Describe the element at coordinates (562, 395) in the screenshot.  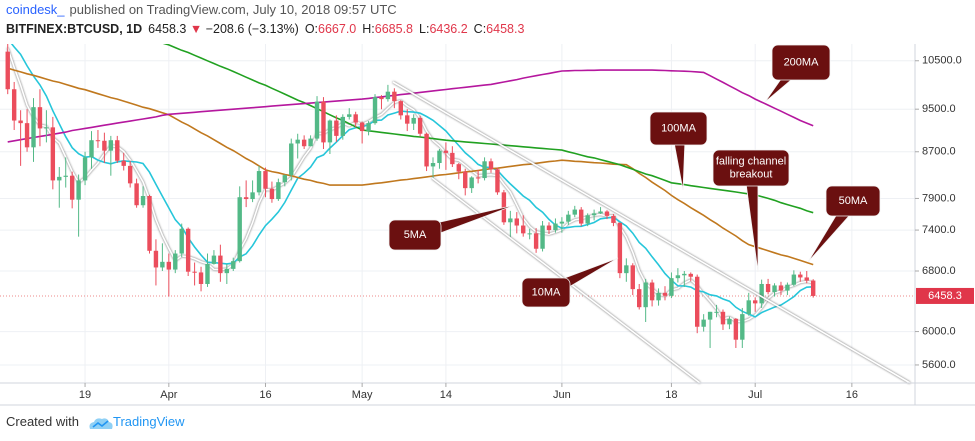
I see `x-tick-label: Jun` at that location.